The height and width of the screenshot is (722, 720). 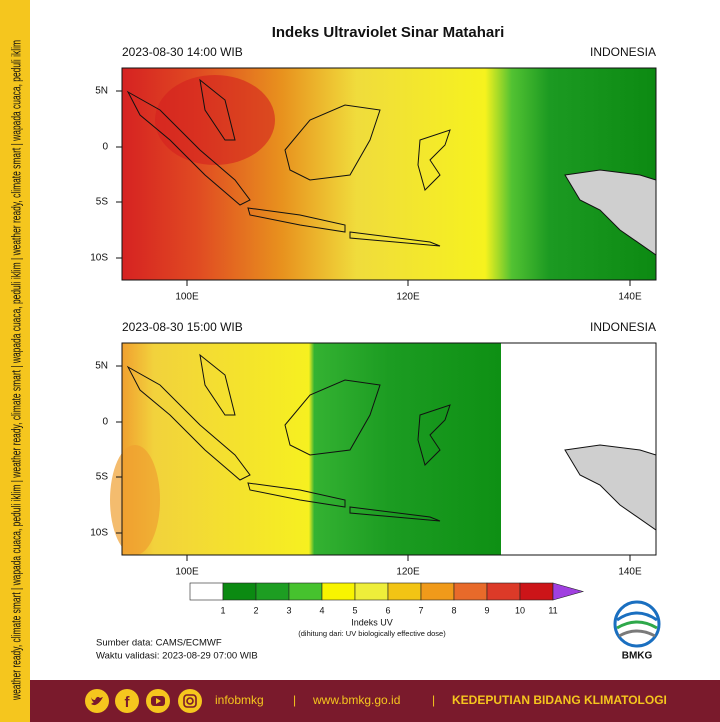 What do you see at coordinates (568, 591) in the screenshot?
I see `colorbar-extension` at bounding box center [568, 591].